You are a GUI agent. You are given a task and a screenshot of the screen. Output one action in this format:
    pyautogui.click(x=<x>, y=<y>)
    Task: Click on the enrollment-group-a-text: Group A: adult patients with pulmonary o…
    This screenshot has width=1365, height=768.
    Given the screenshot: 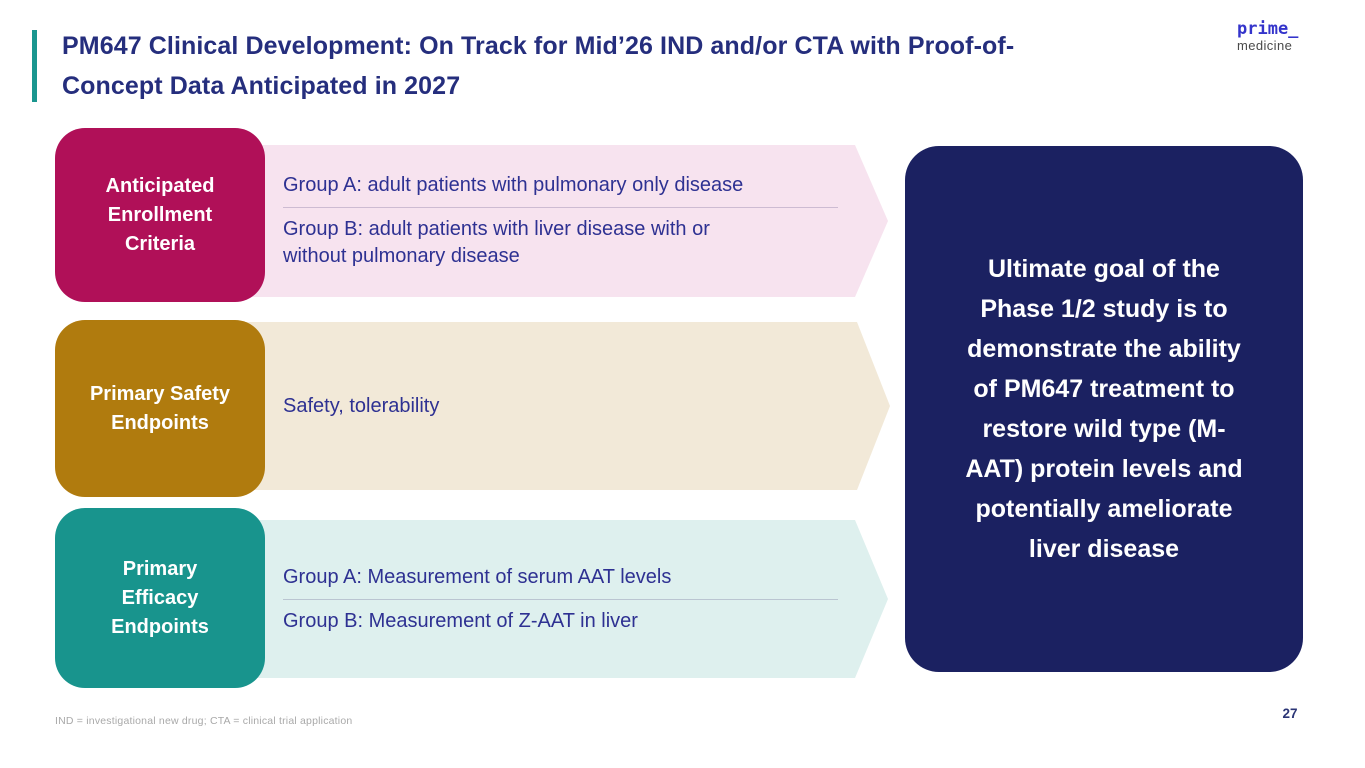 What is the action you would take?
    pyautogui.click(x=513, y=185)
    